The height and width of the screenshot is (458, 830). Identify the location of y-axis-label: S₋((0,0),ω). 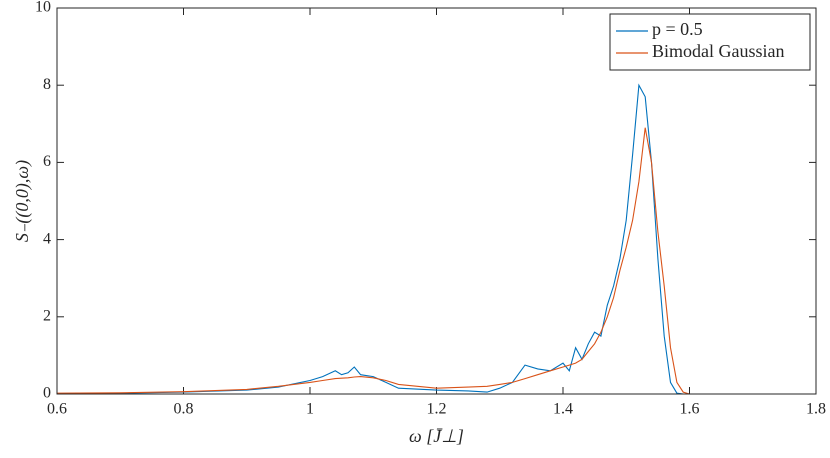
(22, 201).